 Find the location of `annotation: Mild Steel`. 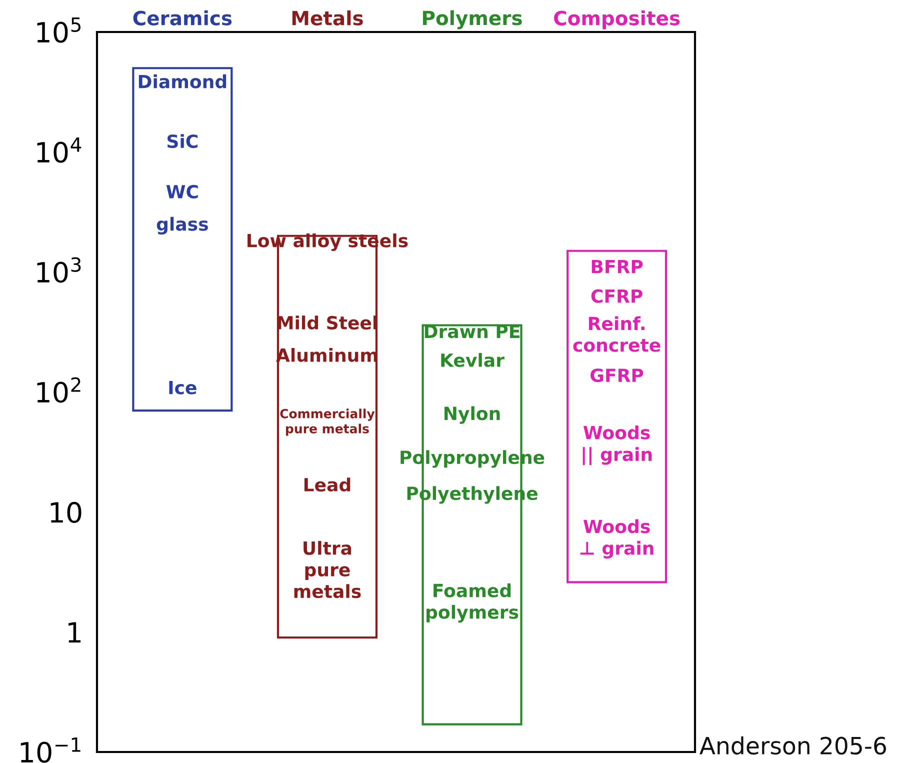

annotation: Mild Steel is located at coordinates (327, 323).